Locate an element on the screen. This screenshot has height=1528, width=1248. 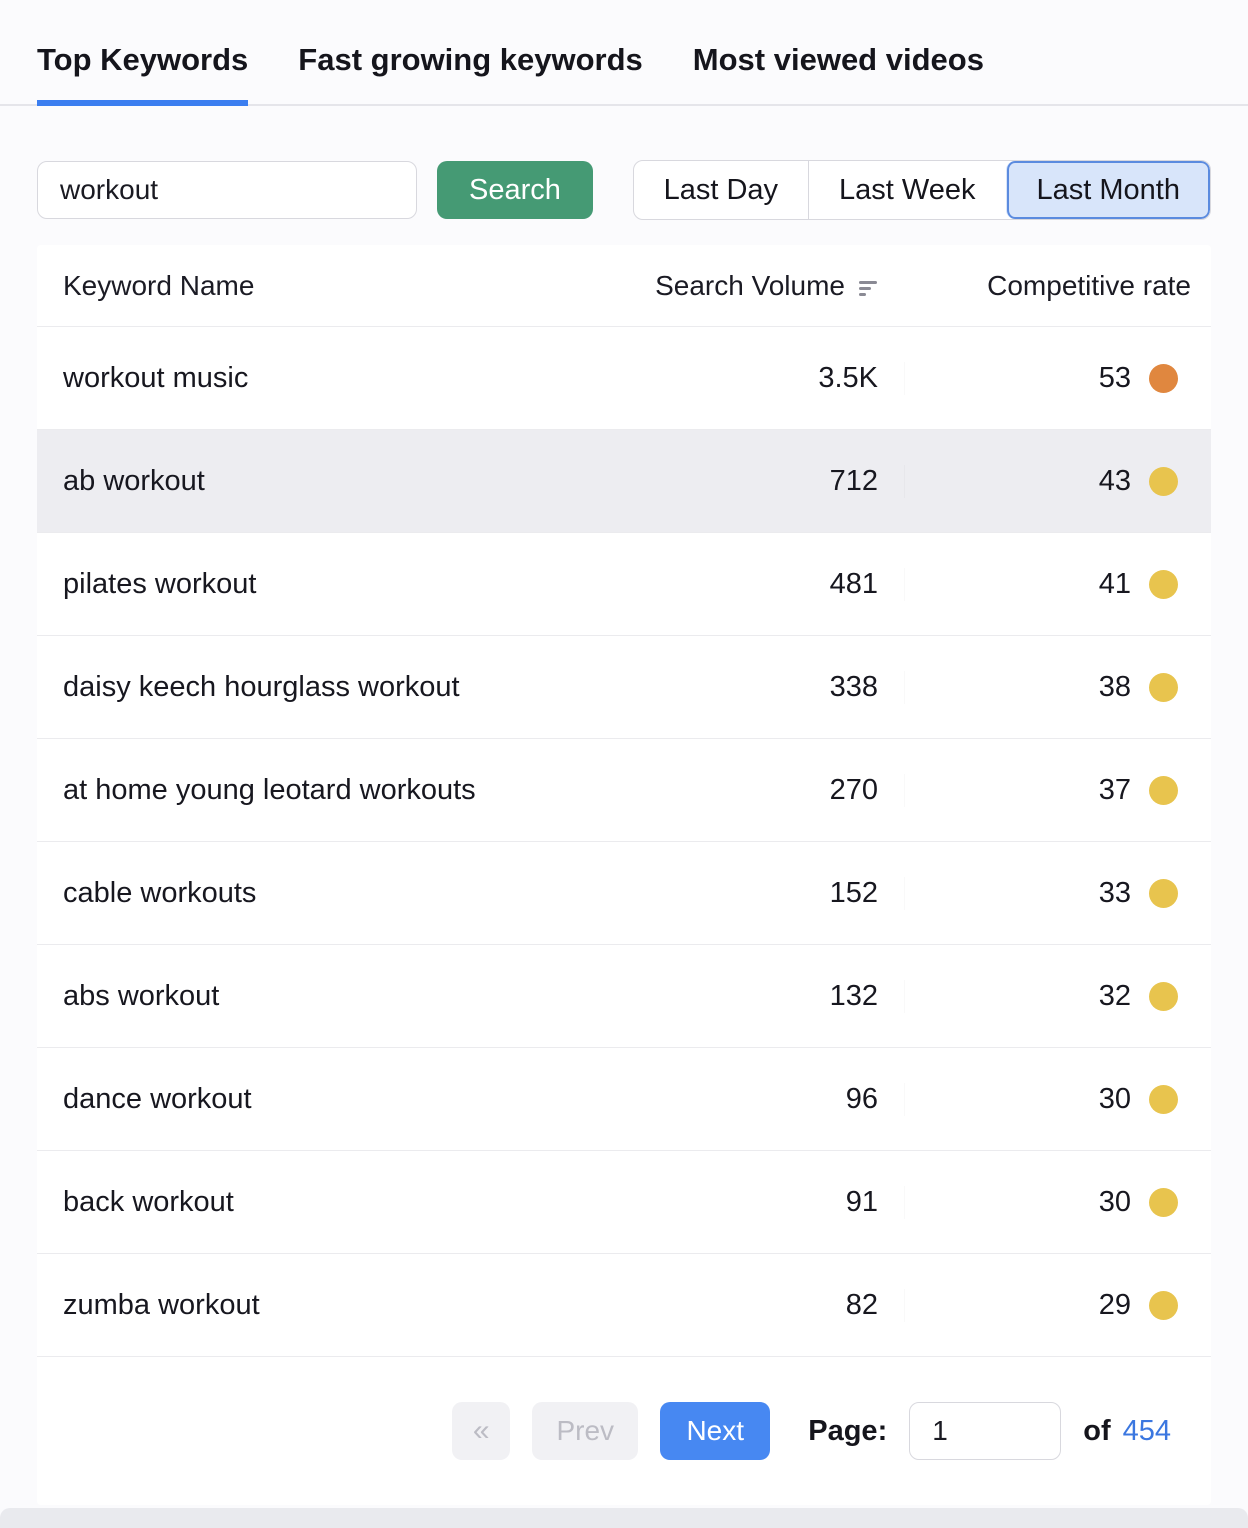
keyword-name: workout music is located at coordinates (156, 377).